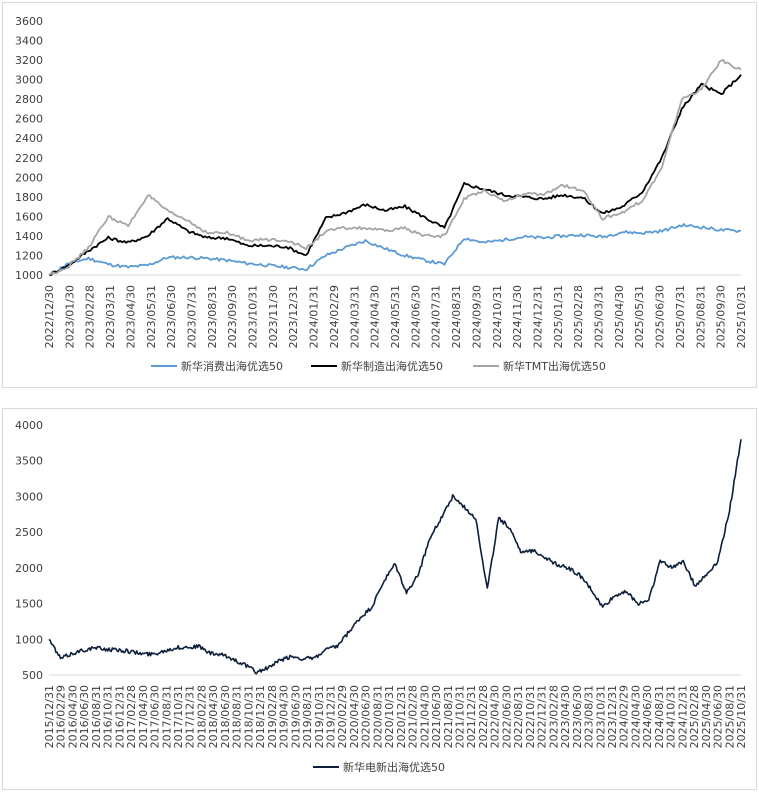  I want to click on x-tick-label: 2019/02/28, so click(272, 716).